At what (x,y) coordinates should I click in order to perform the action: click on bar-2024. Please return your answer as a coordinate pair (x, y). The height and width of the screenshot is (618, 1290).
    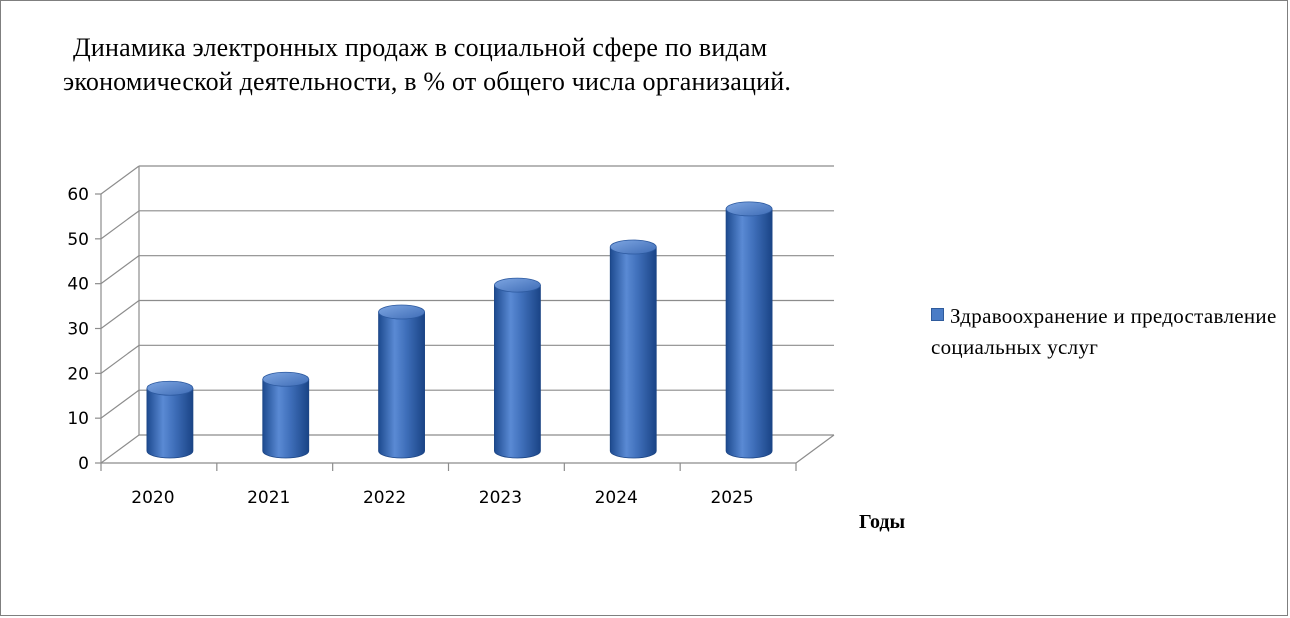
    Looking at the image, I should click on (633, 349).